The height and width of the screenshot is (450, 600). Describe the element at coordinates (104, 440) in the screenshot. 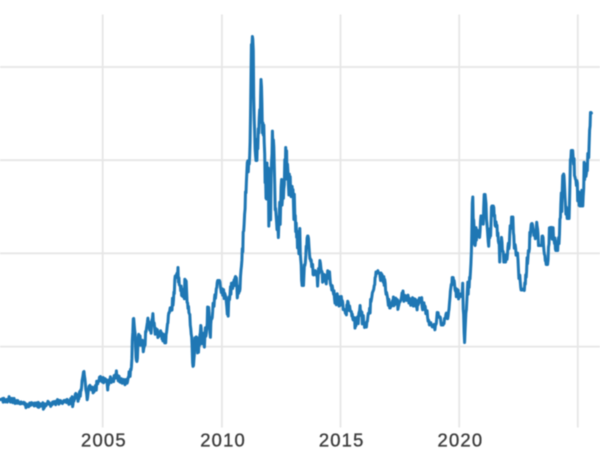

I see `svg-text: 2005` at that location.